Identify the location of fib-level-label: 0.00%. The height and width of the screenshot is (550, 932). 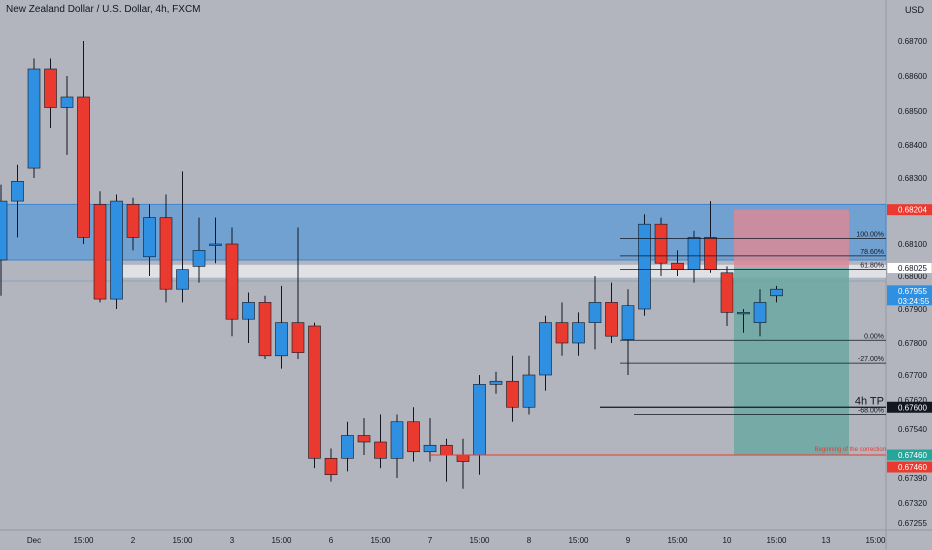
(874, 336).